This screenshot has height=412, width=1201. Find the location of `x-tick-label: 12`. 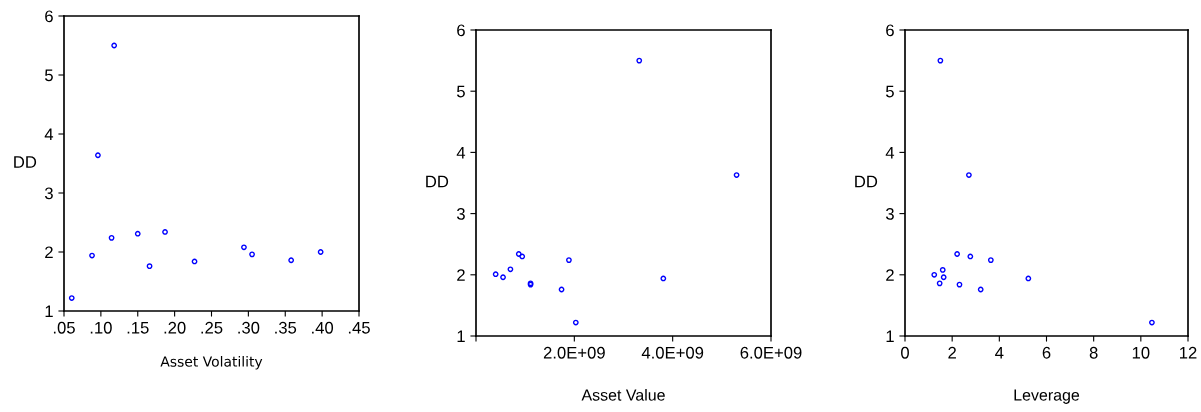

x-tick-label: 12 is located at coordinates (1188, 352).